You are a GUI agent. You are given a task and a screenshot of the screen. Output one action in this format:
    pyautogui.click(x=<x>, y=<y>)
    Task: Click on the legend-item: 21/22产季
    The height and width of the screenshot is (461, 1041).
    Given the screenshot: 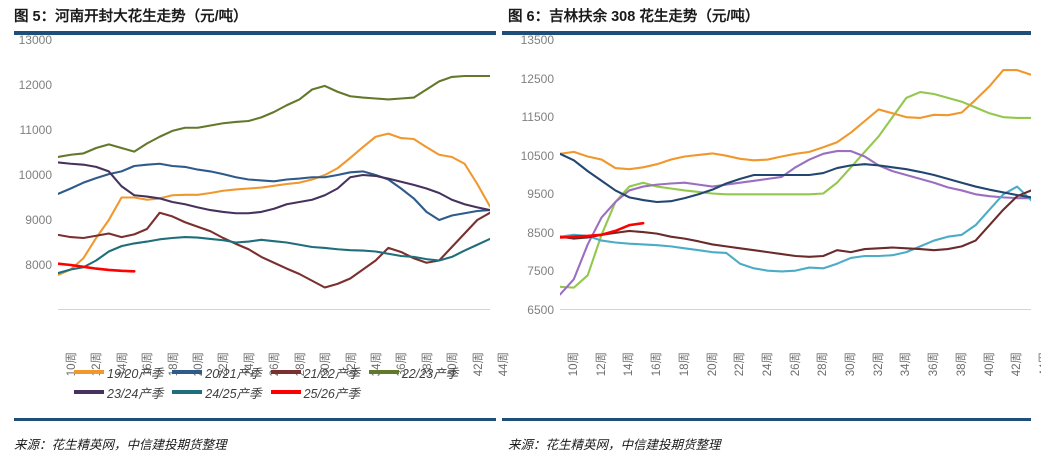 What is the action you would take?
    pyautogui.click(x=315, y=372)
    